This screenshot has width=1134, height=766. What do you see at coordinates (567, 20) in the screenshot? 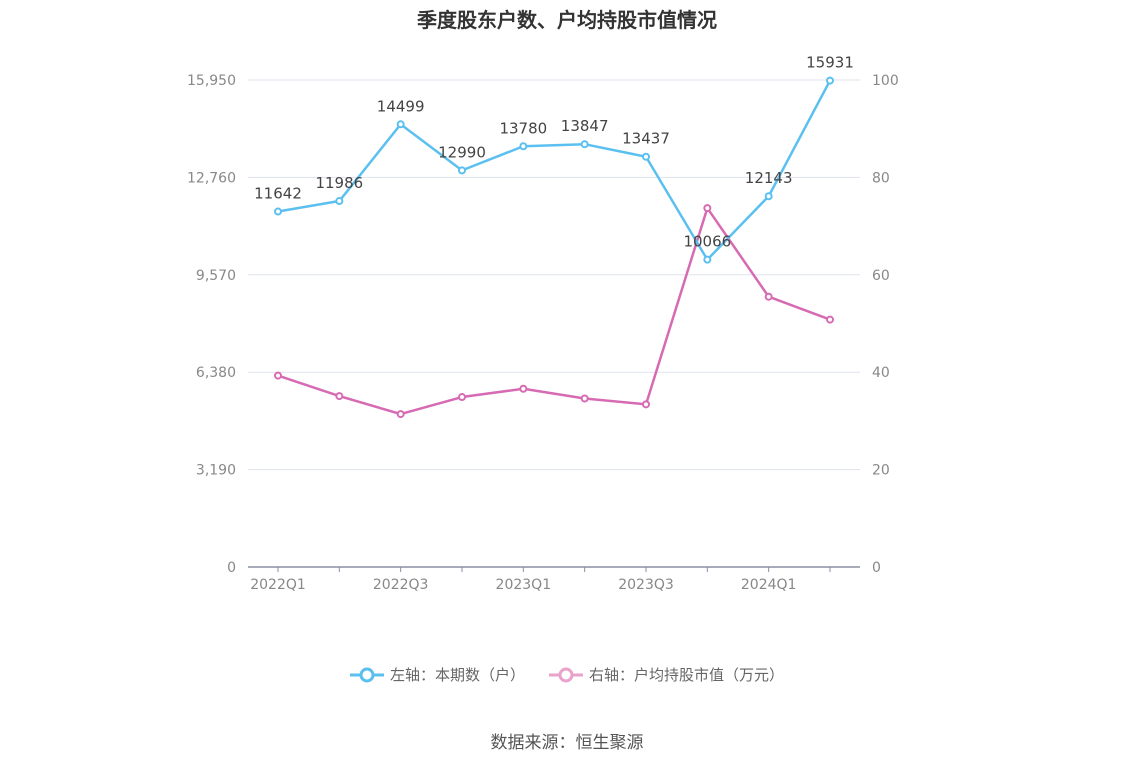
I see `chart-title: 季度股东户数、户均持股市值情况` at bounding box center [567, 20].